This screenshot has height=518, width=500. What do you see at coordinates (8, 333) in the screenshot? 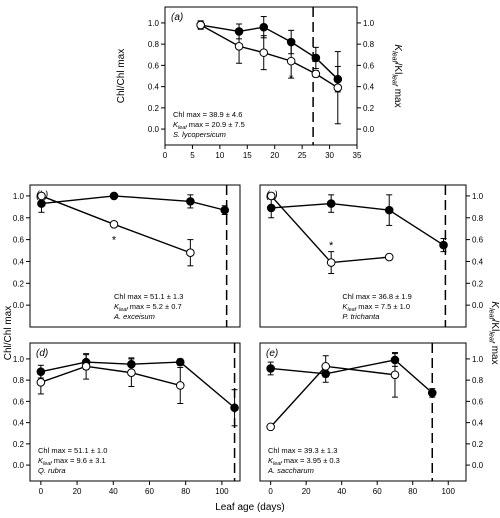
I see `y-axis-title-shared-left: Chl/Chl max` at bounding box center [8, 333].